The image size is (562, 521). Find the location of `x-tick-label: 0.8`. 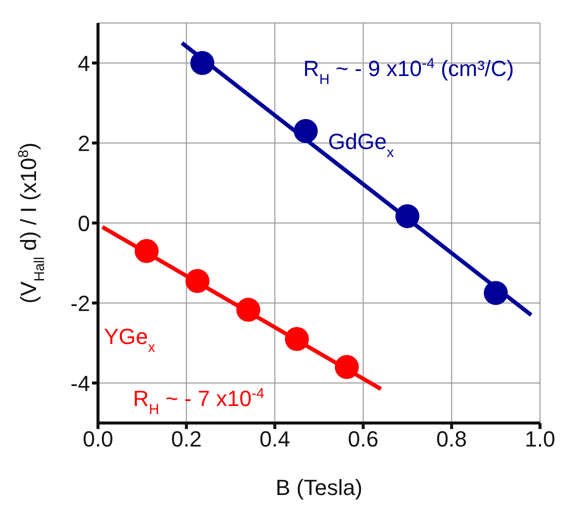

x-tick-label: 0.8 is located at coordinates (451, 439).